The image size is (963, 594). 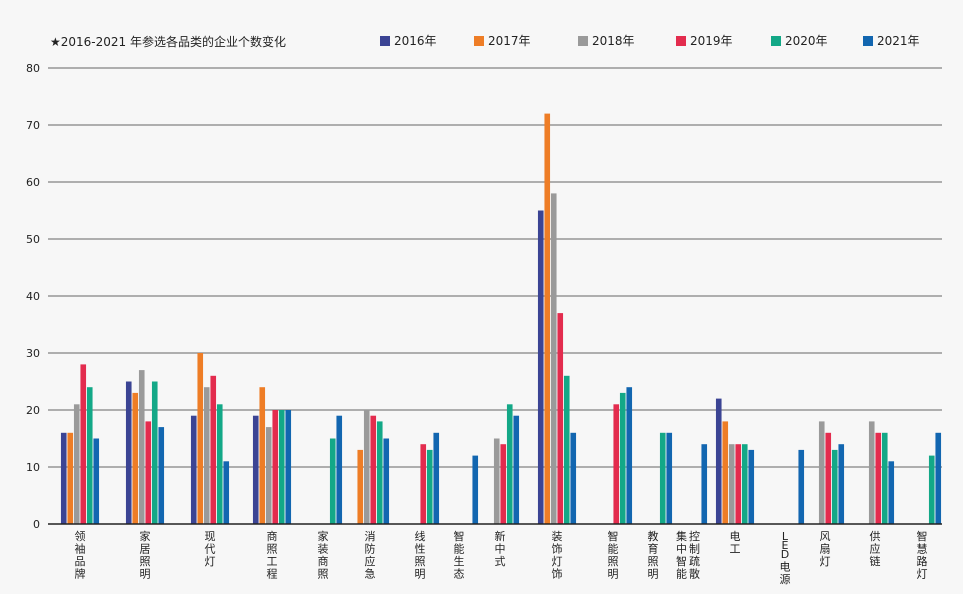 I want to click on x-tick-label: 家装商照, so click(x=323, y=555).